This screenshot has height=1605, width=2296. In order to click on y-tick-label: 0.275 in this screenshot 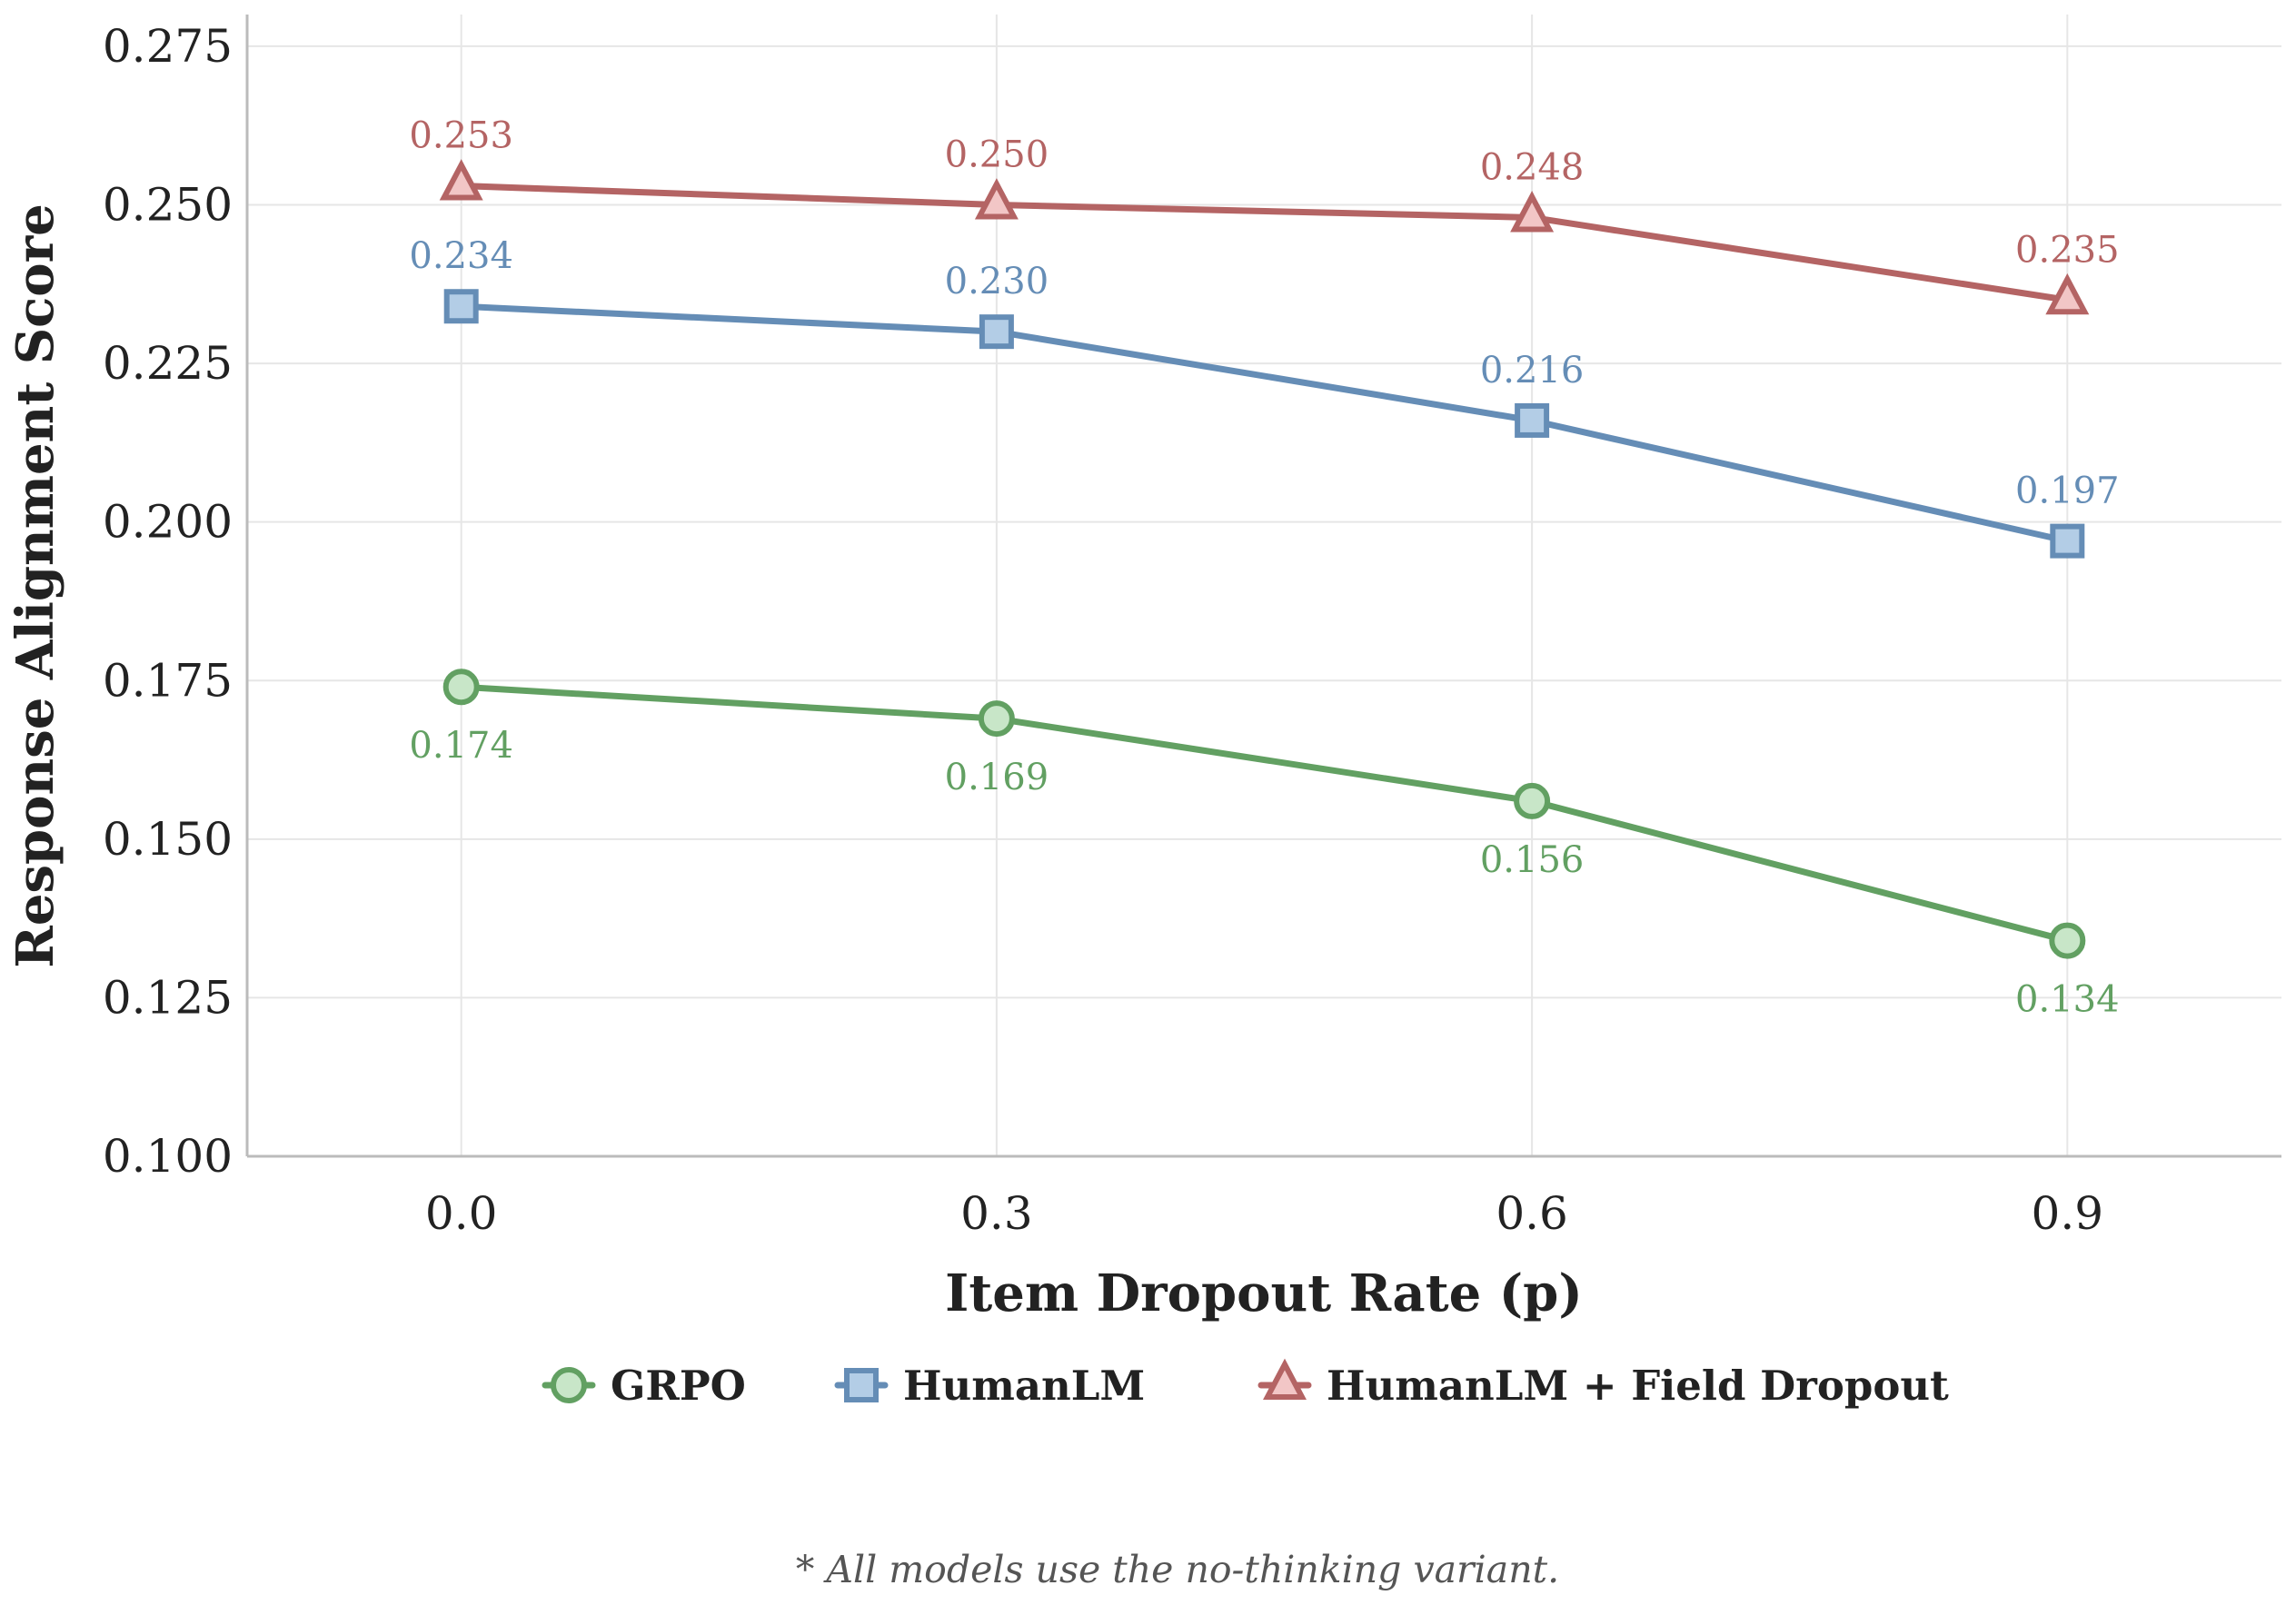, I will do `click(168, 47)`.